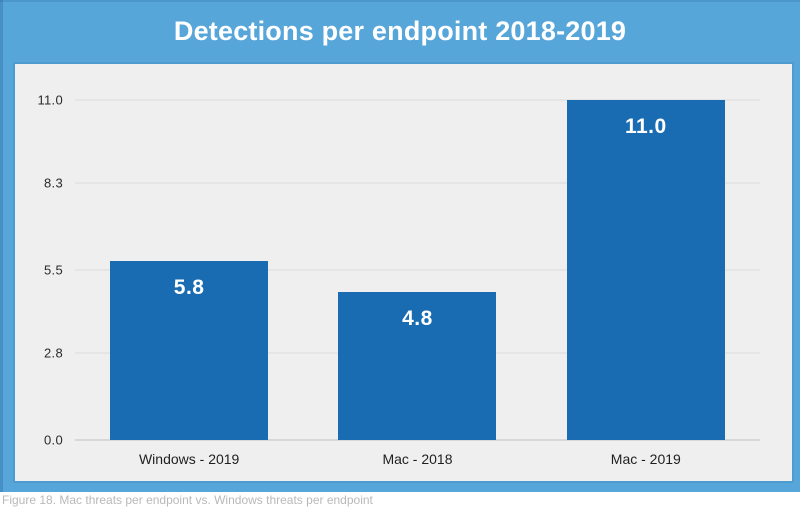  What do you see at coordinates (417, 318) in the screenshot?
I see `bar-value-label: 4.8` at bounding box center [417, 318].